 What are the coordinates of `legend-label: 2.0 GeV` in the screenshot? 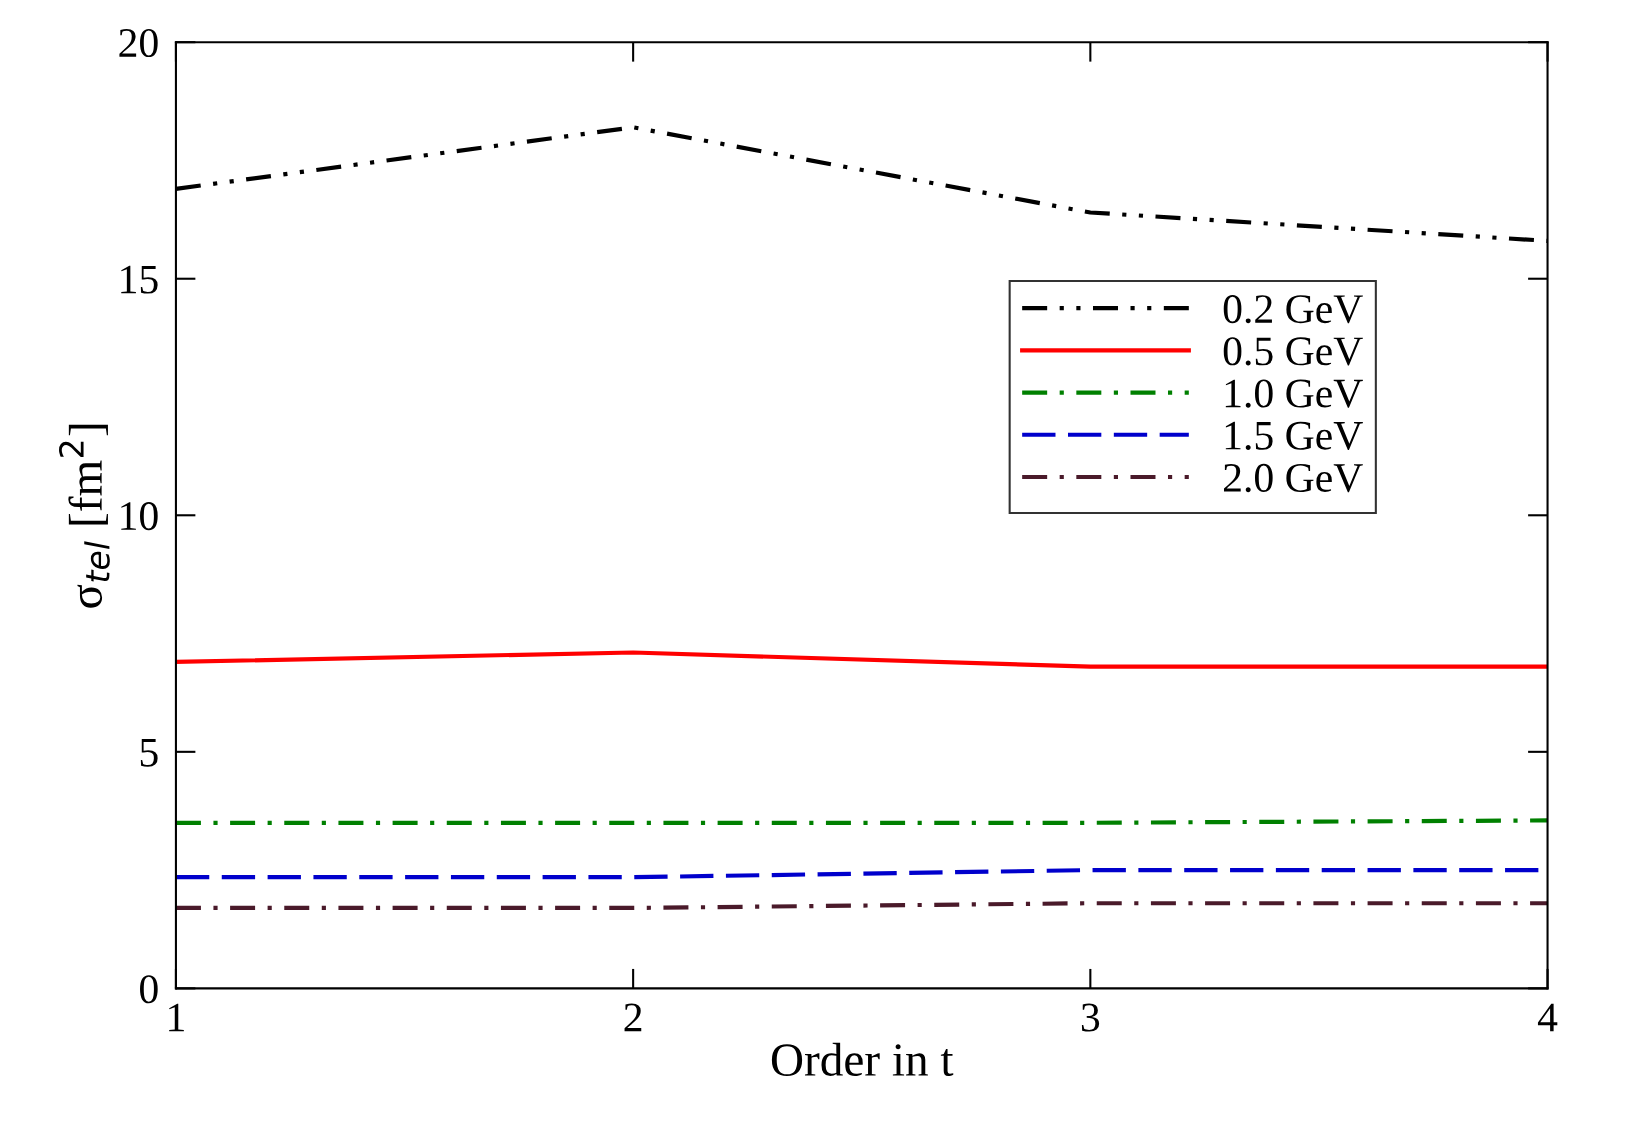 It's located at (1293, 478).